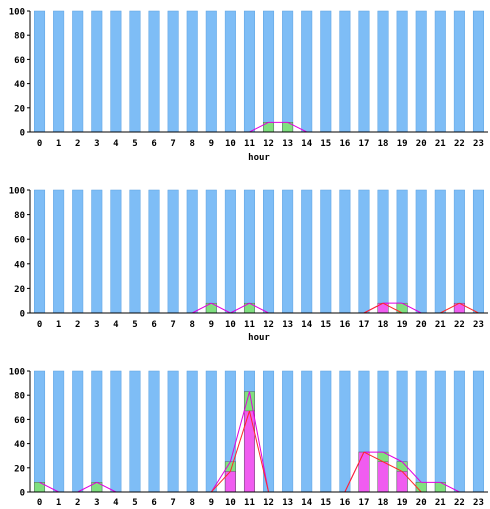 The height and width of the screenshot is (509, 490). What do you see at coordinates (58, 325) in the screenshot?
I see `x-tick-label: 1` at bounding box center [58, 325].